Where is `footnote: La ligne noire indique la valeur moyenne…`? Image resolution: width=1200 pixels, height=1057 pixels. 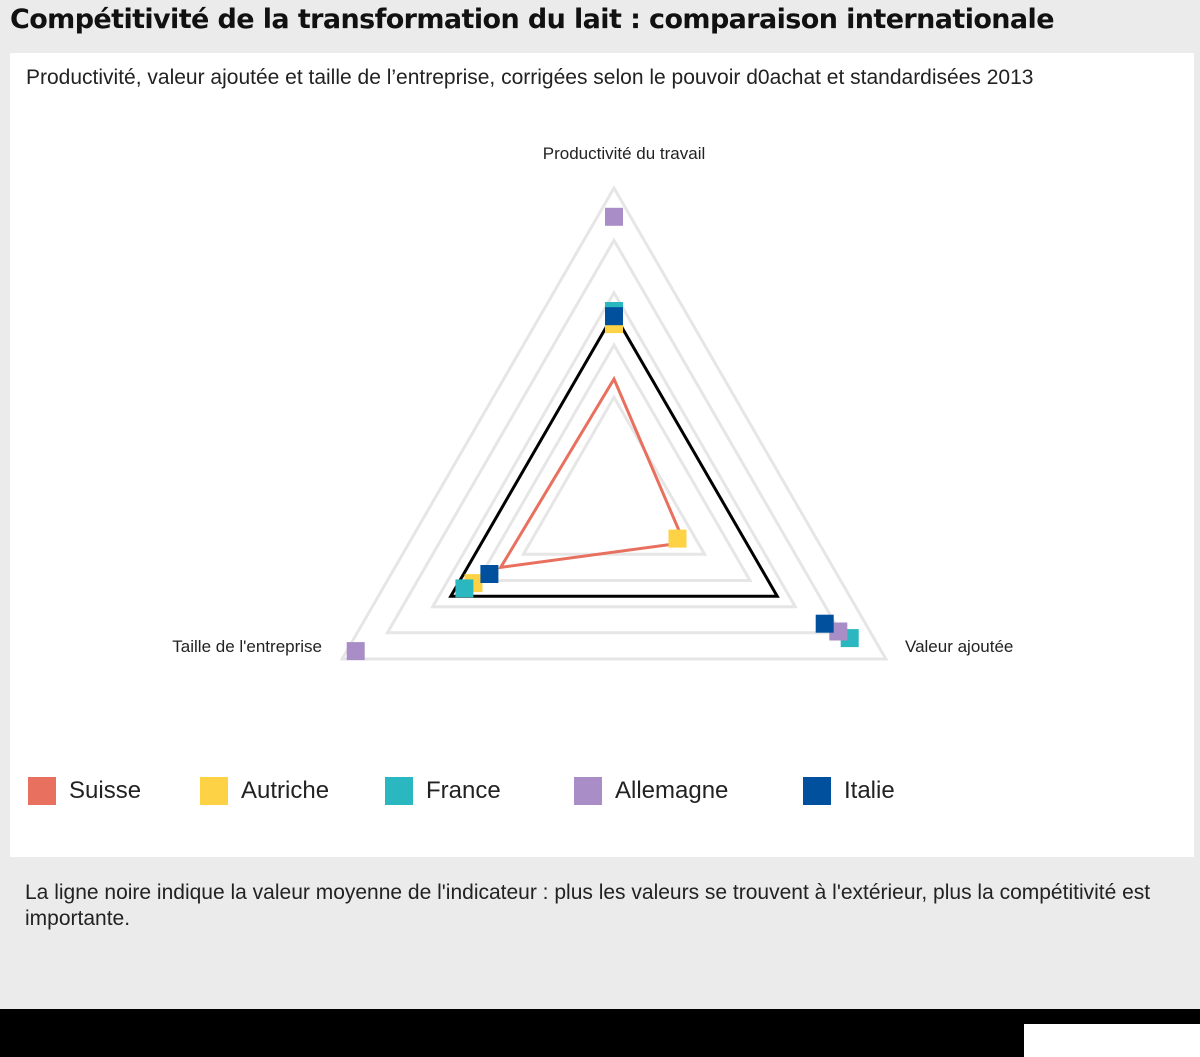
footnote: La ligne noire indique la valeur moyenne… is located at coordinates (588, 905).